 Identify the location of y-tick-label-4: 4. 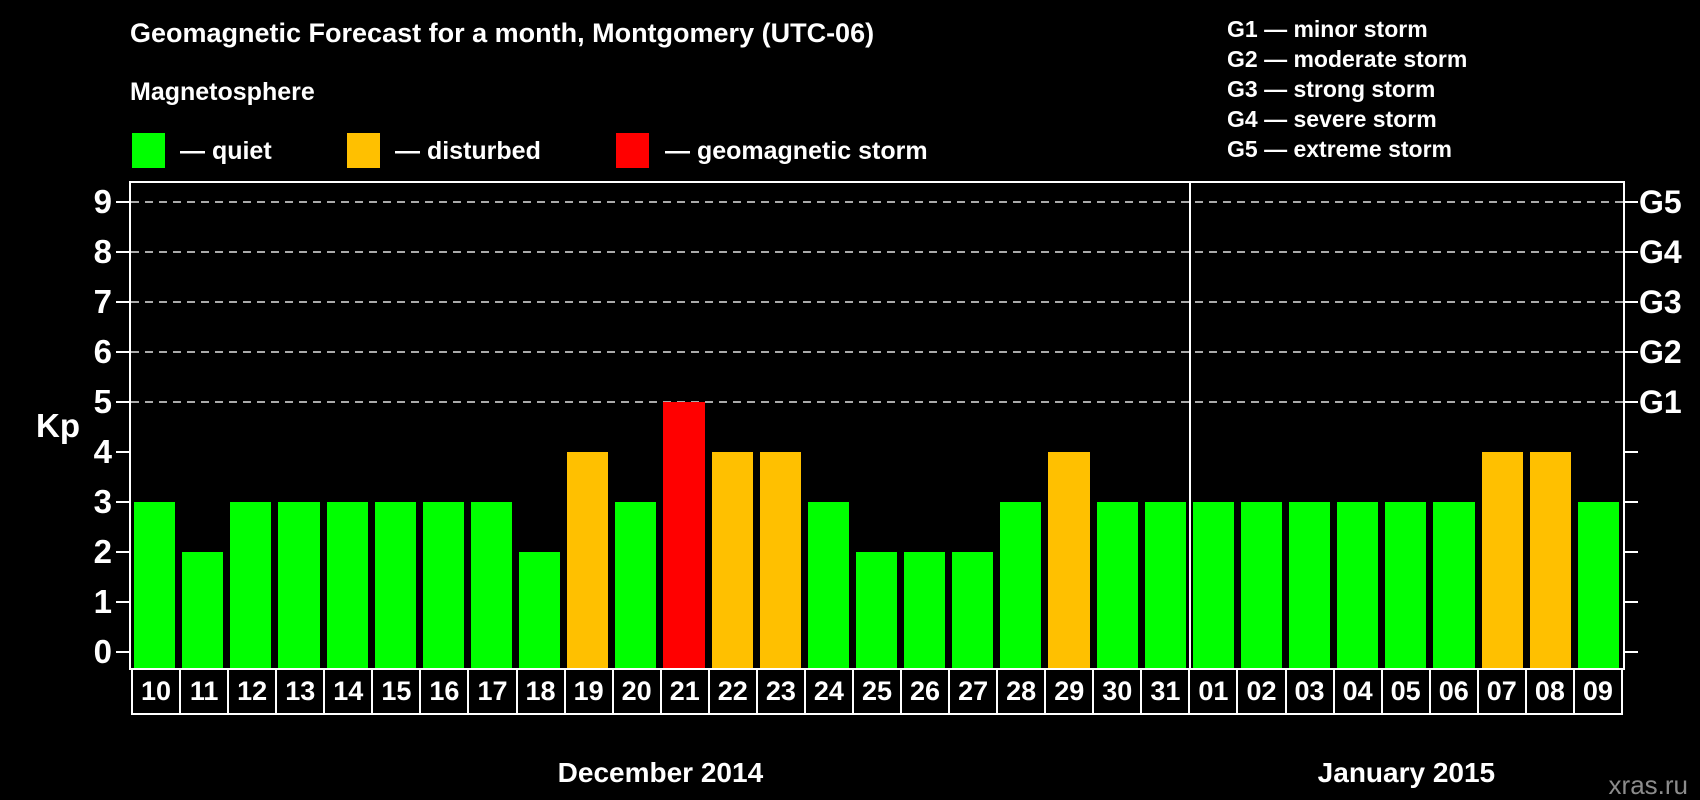
(102, 451).